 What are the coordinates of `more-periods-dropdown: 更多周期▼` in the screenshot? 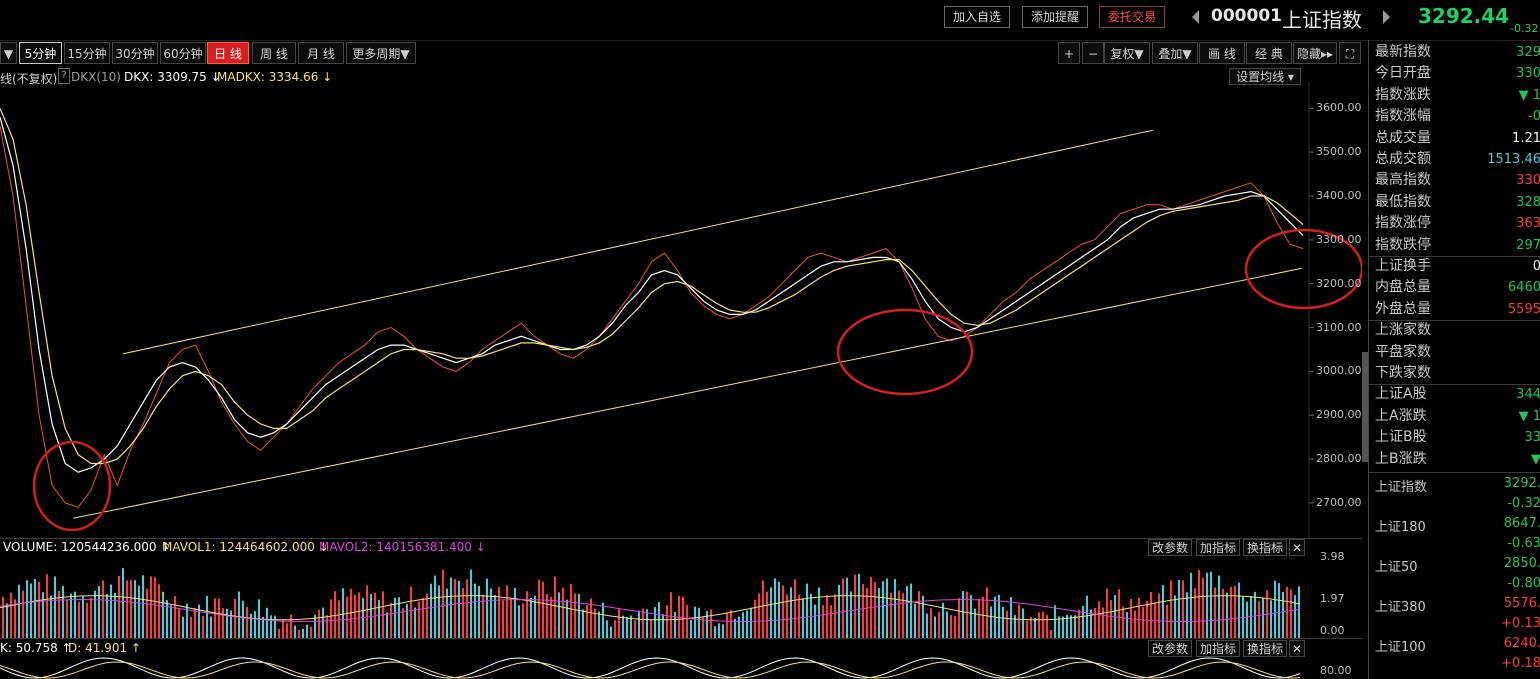 It's located at (381, 53).